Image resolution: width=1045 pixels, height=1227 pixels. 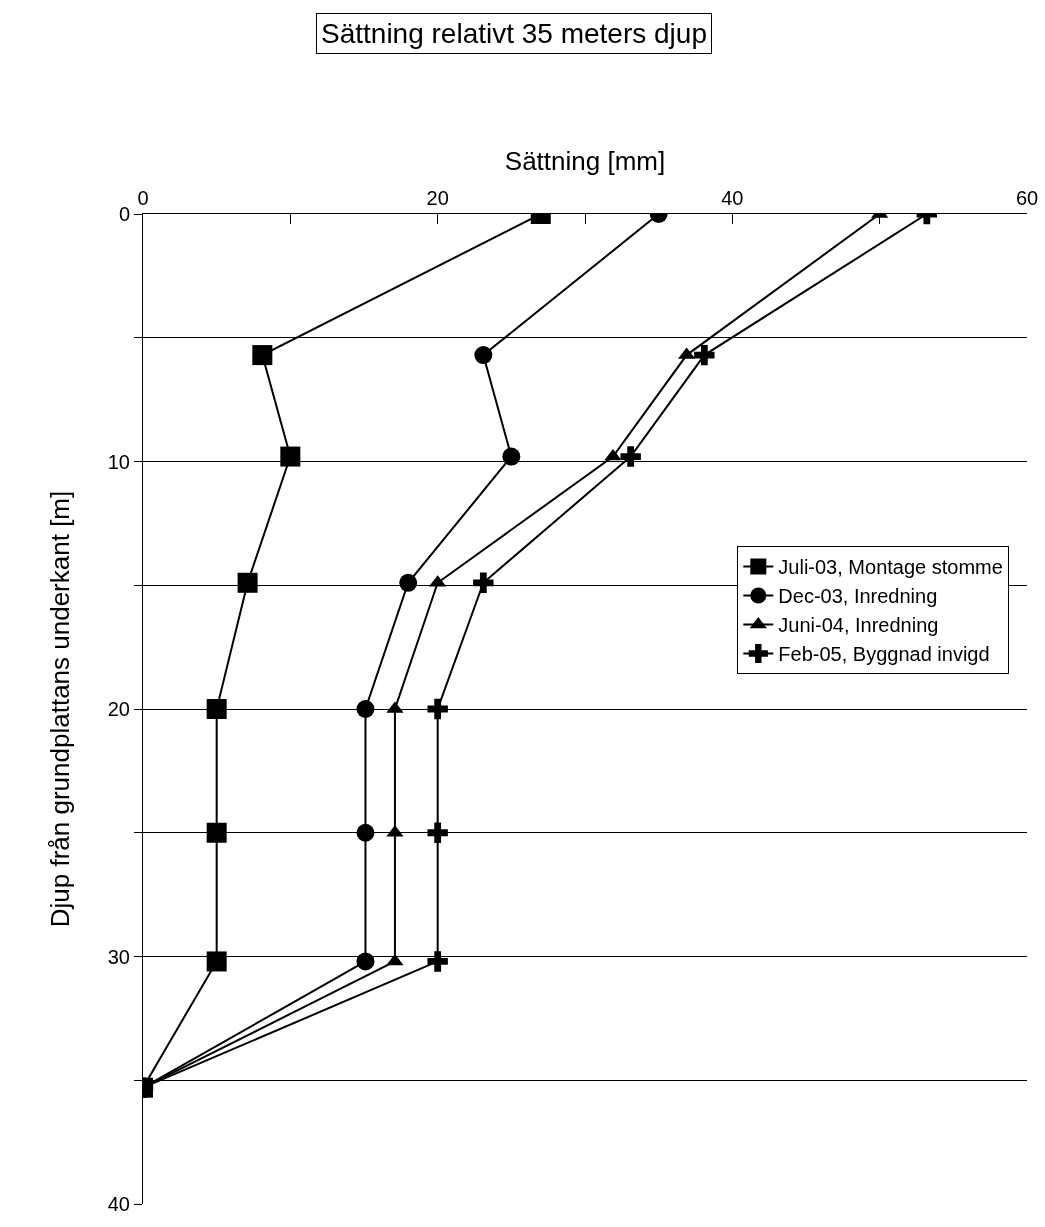 I want to click on x-tick-label: 20, so click(x=437, y=198).